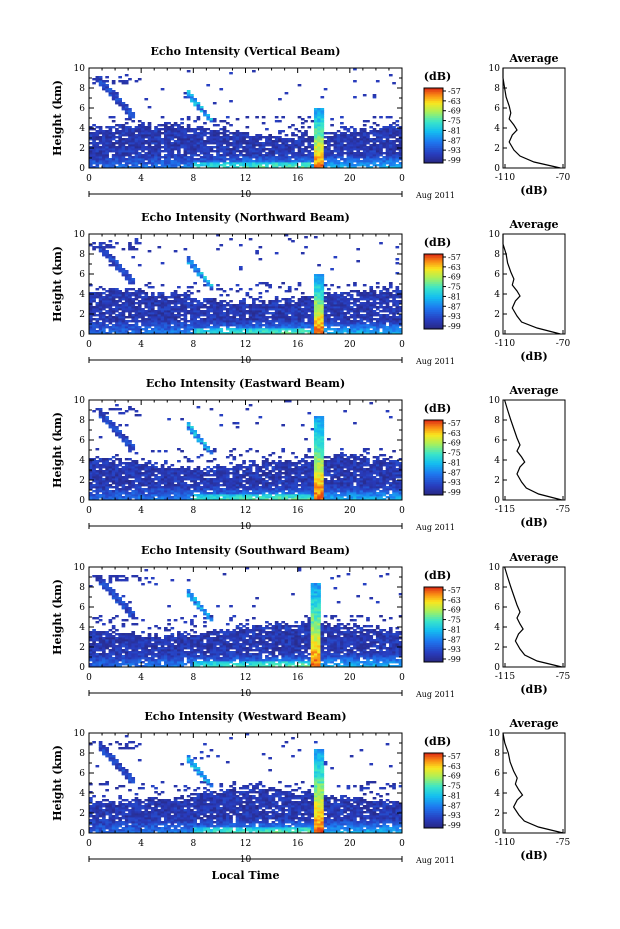  What do you see at coordinates (497, 129) in the screenshot?
I see `average-y-tick-label: 4` at bounding box center [497, 129].